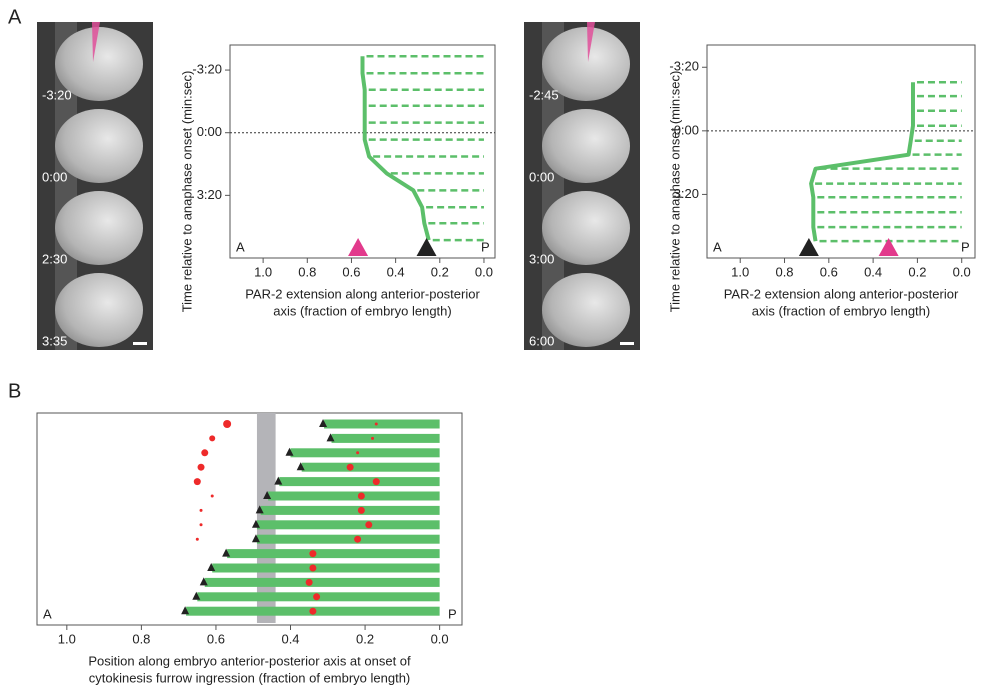 The width and height of the screenshot is (992, 687). Describe the element at coordinates (307, 271) in the screenshot. I see `x-tick-label: 0.8` at that location.